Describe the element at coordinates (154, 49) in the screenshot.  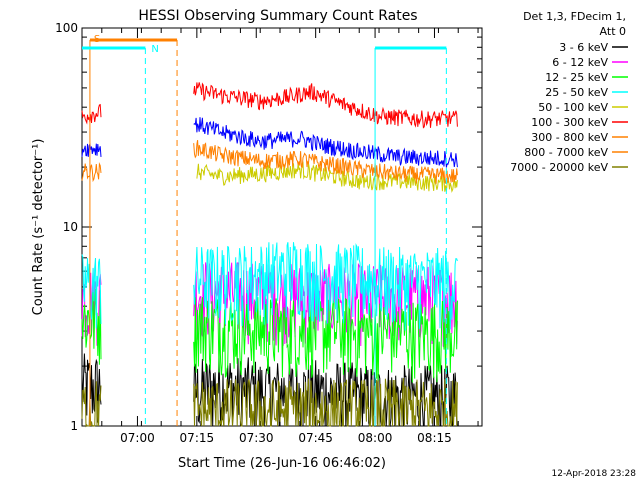
I see `n-label: N` at that location.